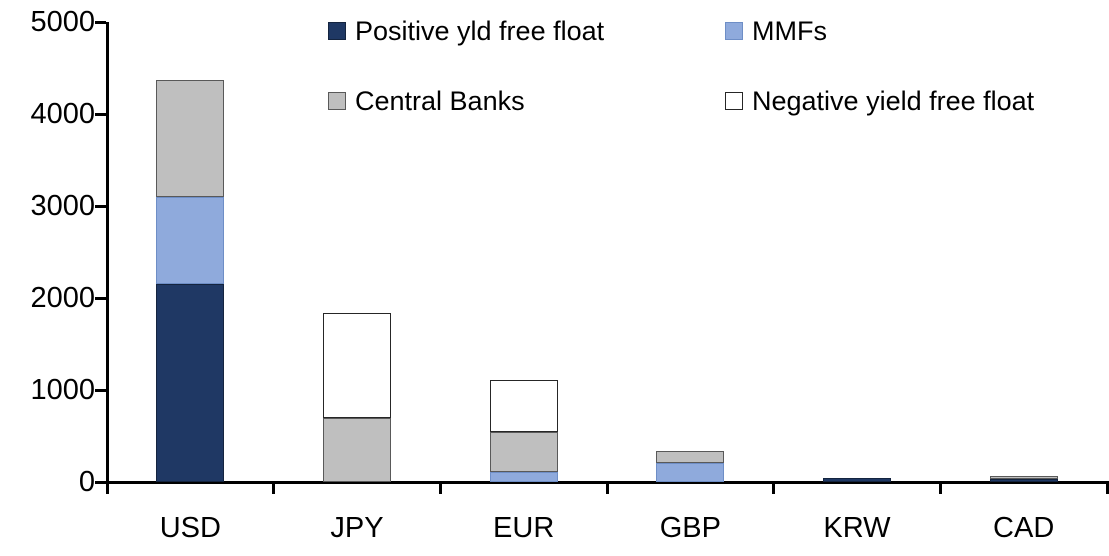  What do you see at coordinates (190, 528) in the screenshot?
I see `x-axis-label-usd: USD` at bounding box center [190, 528].